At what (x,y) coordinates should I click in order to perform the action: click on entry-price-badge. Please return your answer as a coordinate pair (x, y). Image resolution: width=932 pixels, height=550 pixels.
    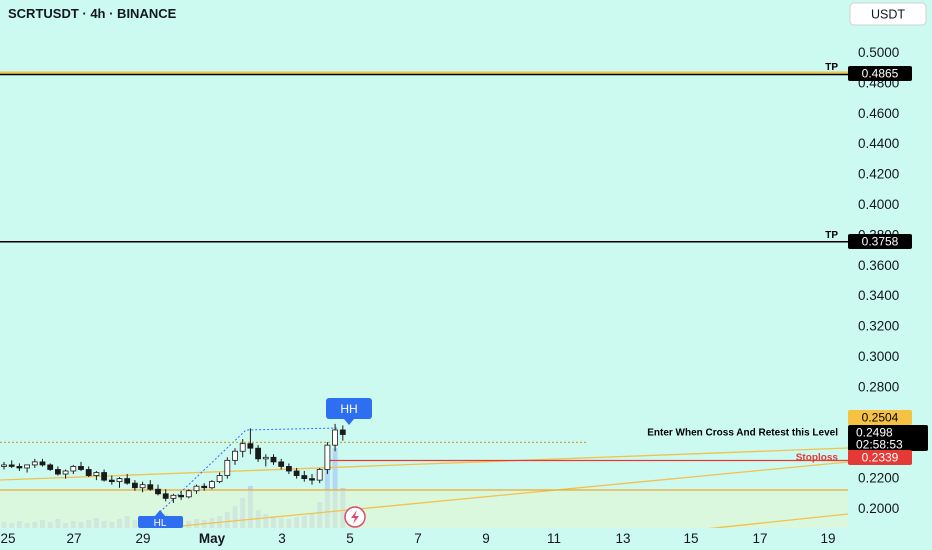
    Looking at the image, I should click on (880, 417).